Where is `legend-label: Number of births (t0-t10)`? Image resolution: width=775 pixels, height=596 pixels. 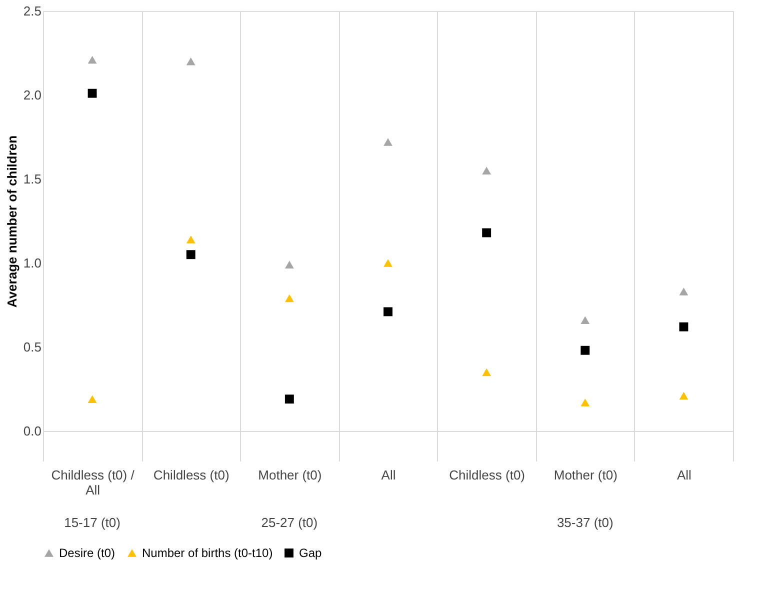 legend-label: Number of births (t0-t10) is located at coordinates (207, 553).